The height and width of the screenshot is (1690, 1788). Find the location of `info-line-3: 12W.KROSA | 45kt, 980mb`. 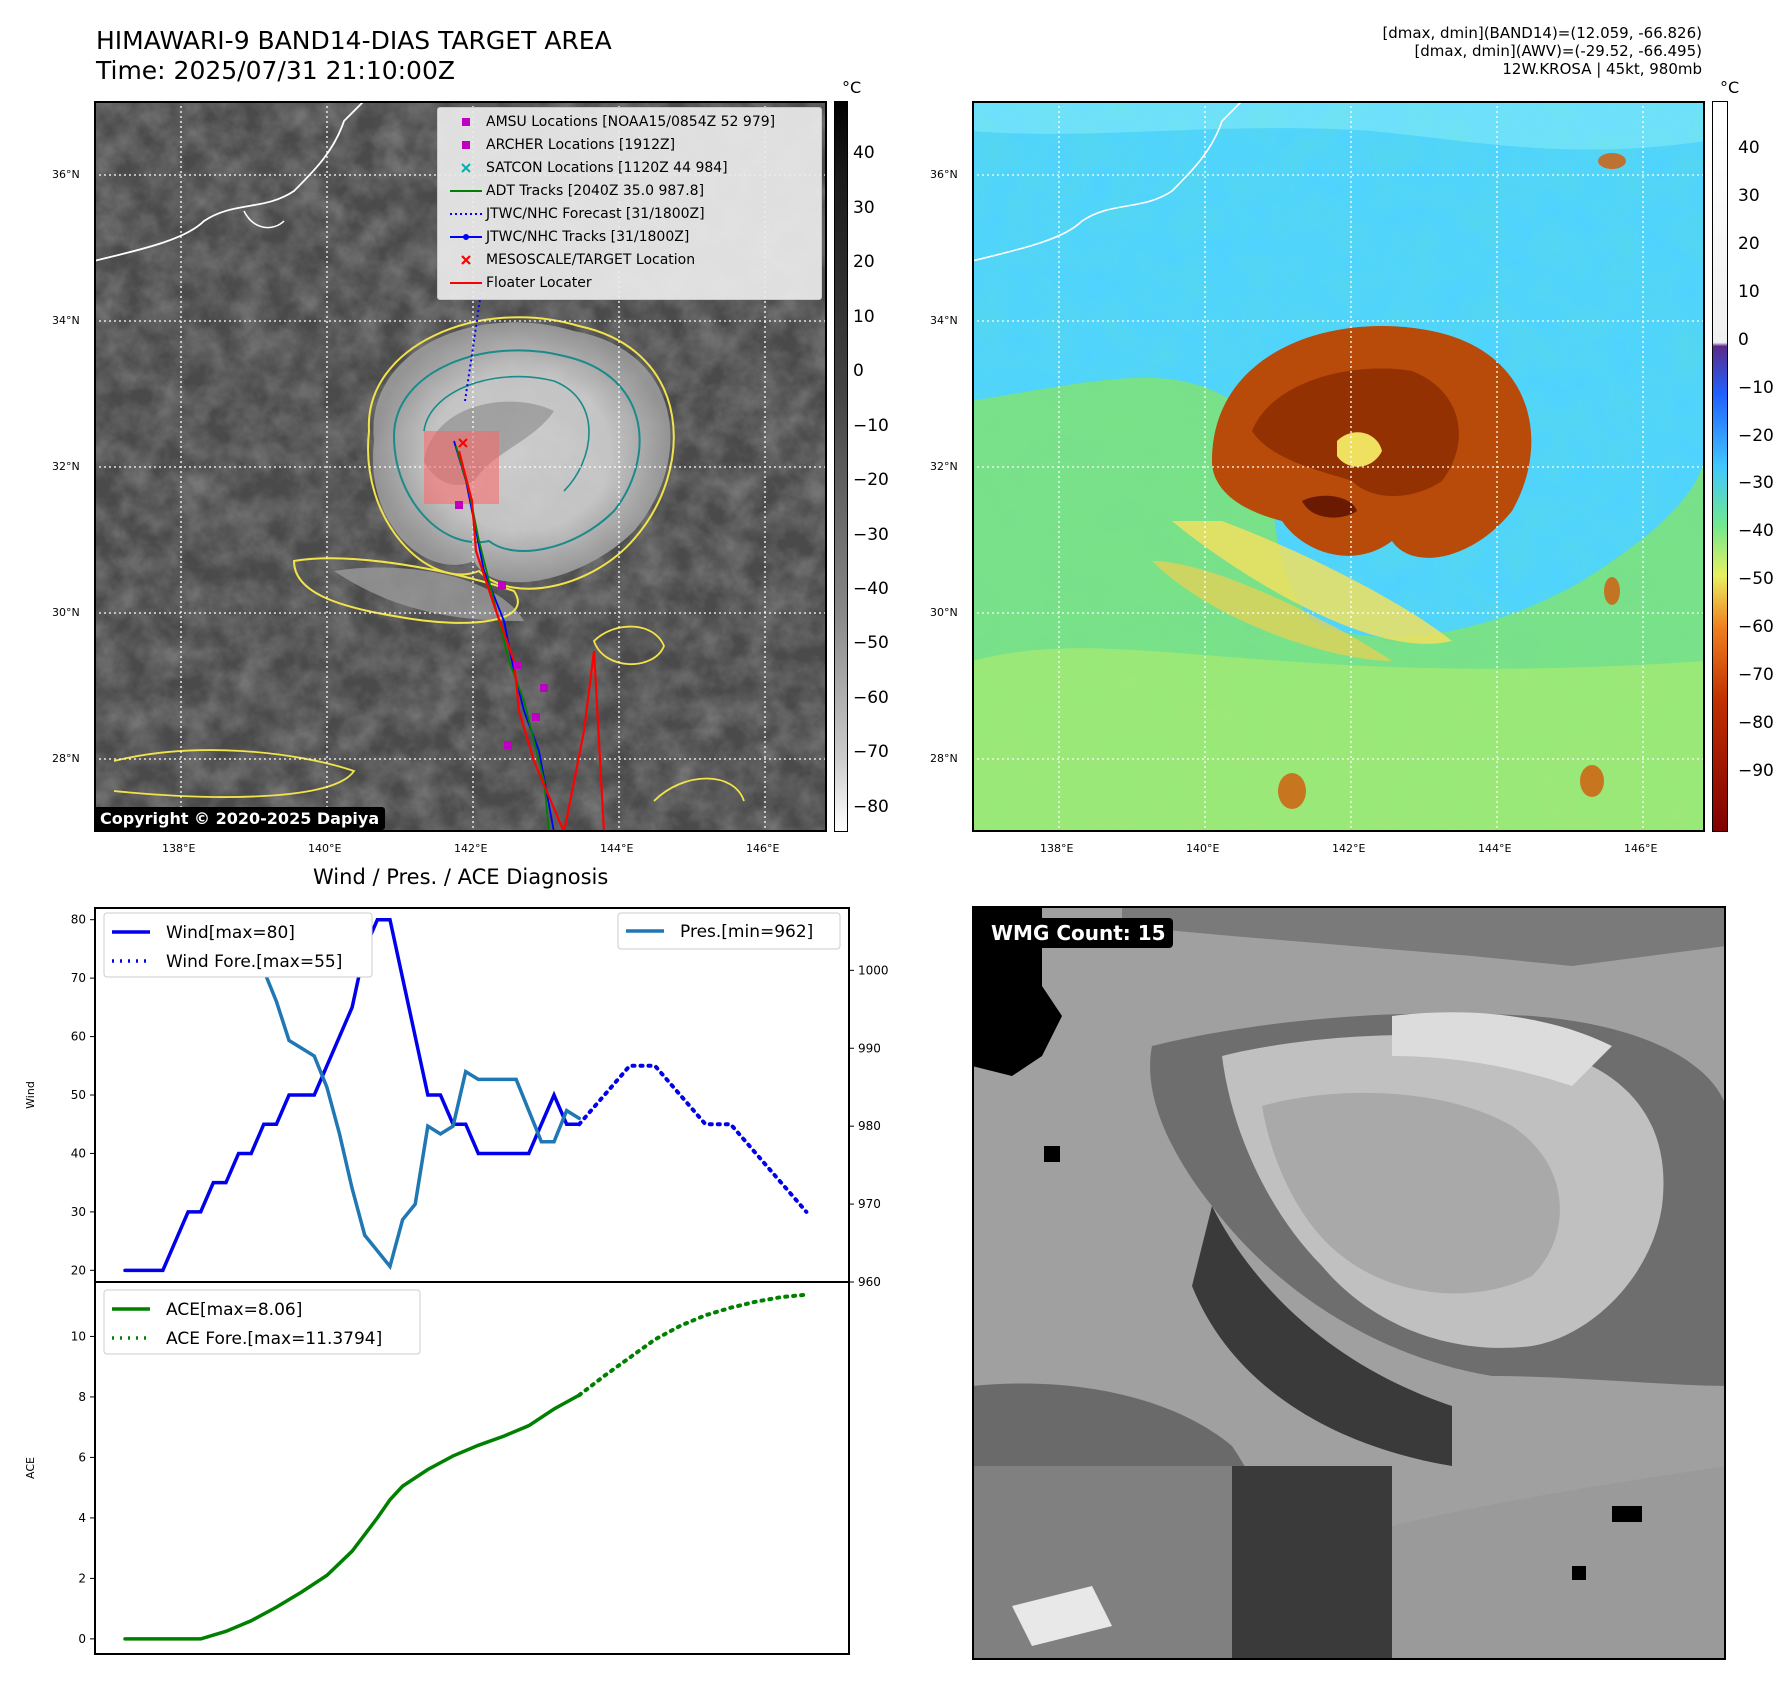

info-line-3: 12W.KROSA | 45kt, 980mb is located at coordinates (1602, 69).